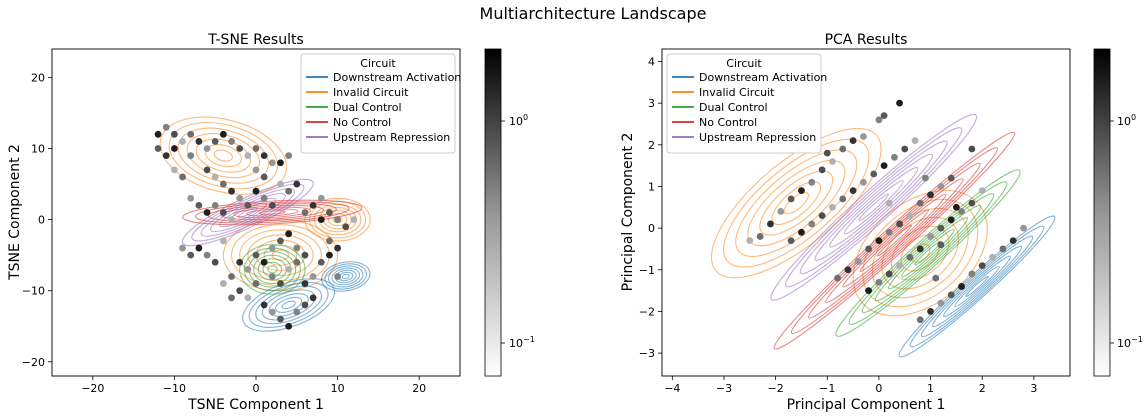  Describe the element at coordinates (827, 388) in the screenshot. I see `pca-xtick-label: −1` at that location.